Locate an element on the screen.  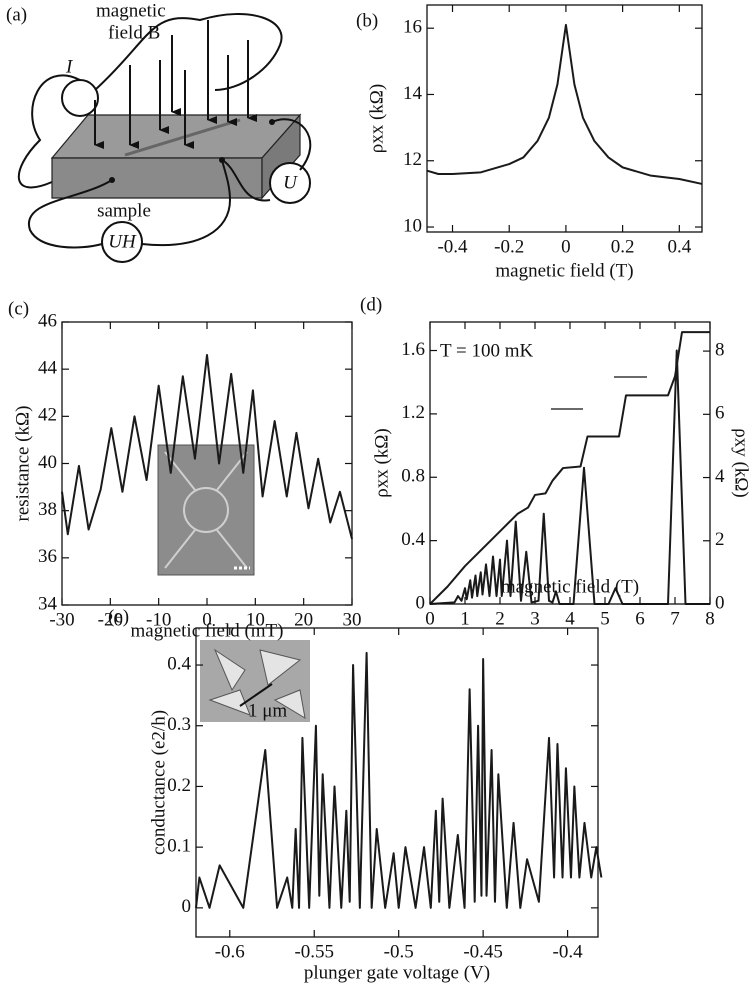
hall-voltmeter is located at coordinates (122, 242).